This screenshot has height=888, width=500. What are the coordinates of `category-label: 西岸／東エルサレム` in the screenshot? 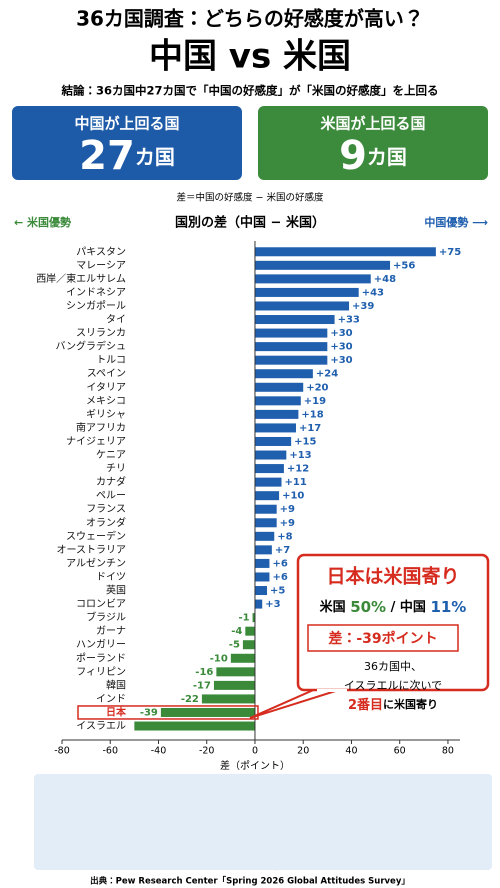 It's located at (81, 278).